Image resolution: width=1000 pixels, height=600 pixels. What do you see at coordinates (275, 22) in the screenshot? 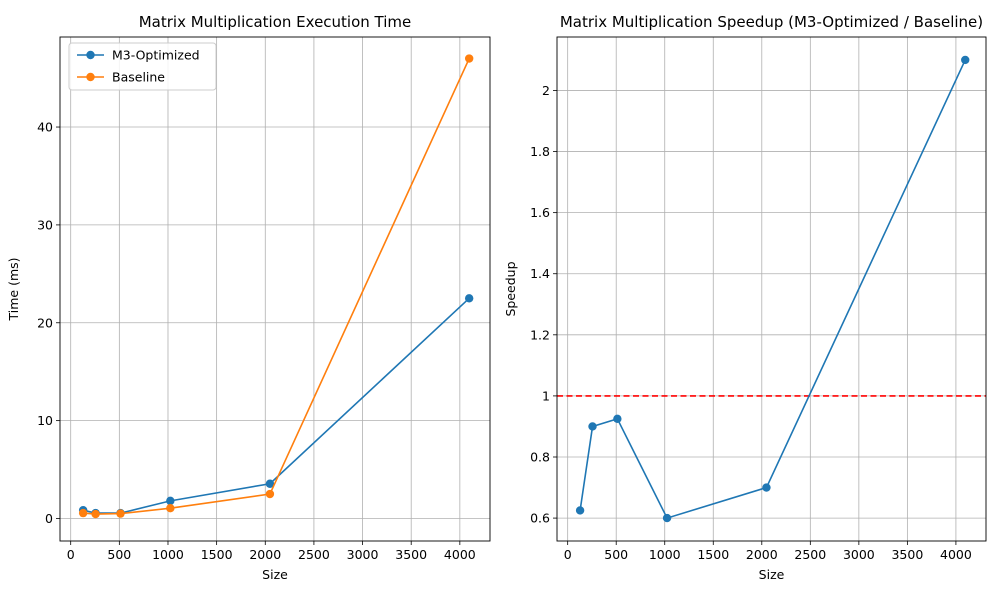
I see `chart-title: Matrix Multiplication Execution Time` at bounding box center [275, 22].